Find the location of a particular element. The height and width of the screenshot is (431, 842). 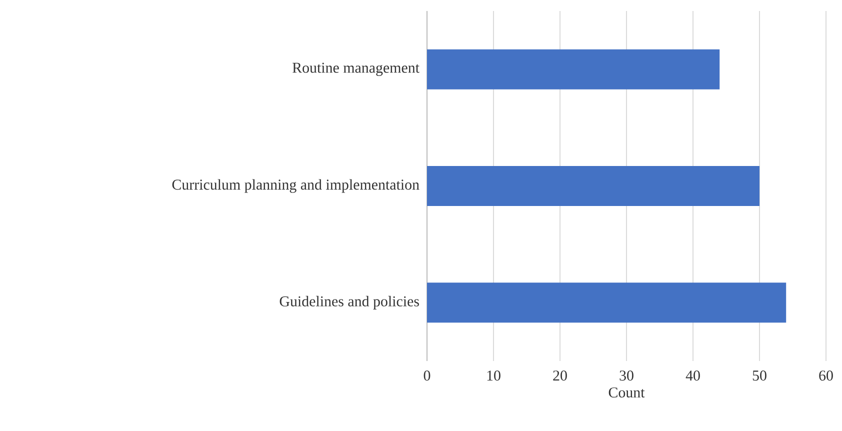

y-tick-label: Curriculum planning and implementation is located at coordinates (296, 186).